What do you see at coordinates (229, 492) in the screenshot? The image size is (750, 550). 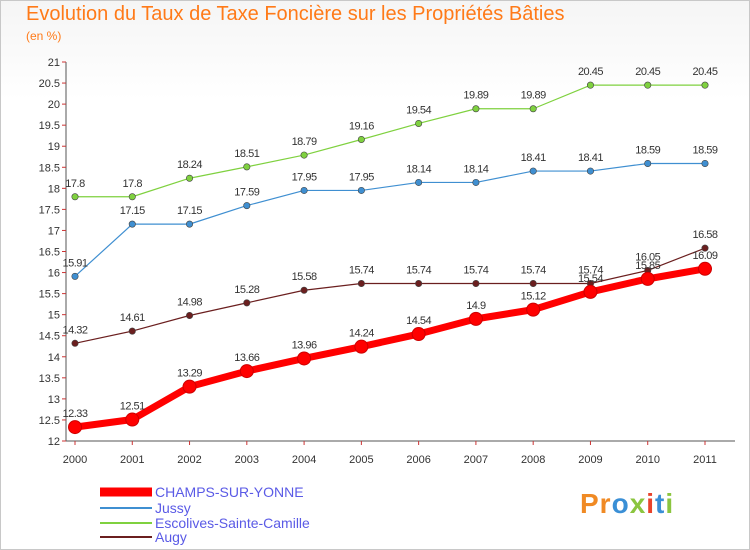 I see `legend-label: CHAMPS-SUR-YONNE` at bounding box center [229, 492].